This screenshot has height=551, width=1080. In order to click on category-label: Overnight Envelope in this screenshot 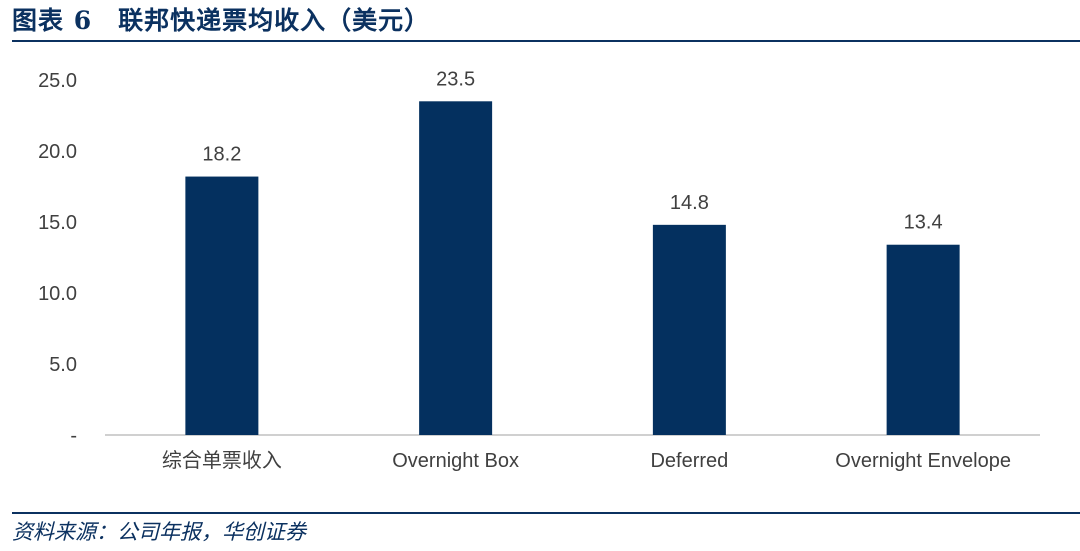, I will do `click(923, 461)`.